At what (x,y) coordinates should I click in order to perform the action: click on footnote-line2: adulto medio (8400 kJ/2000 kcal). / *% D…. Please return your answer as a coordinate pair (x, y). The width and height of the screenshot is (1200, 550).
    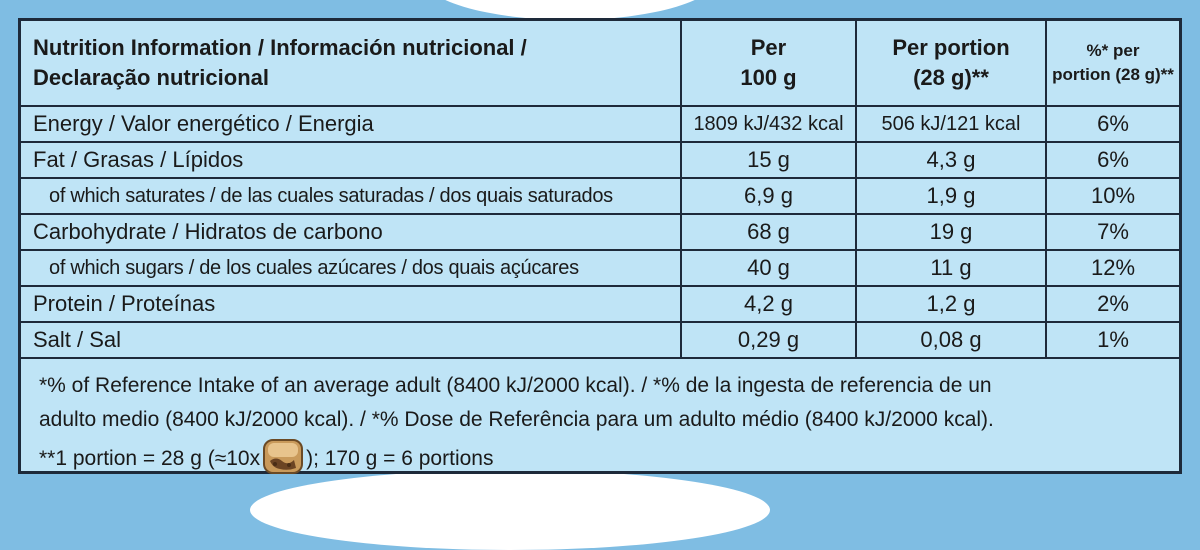
    Looking at the image, I should click on (516, 419).